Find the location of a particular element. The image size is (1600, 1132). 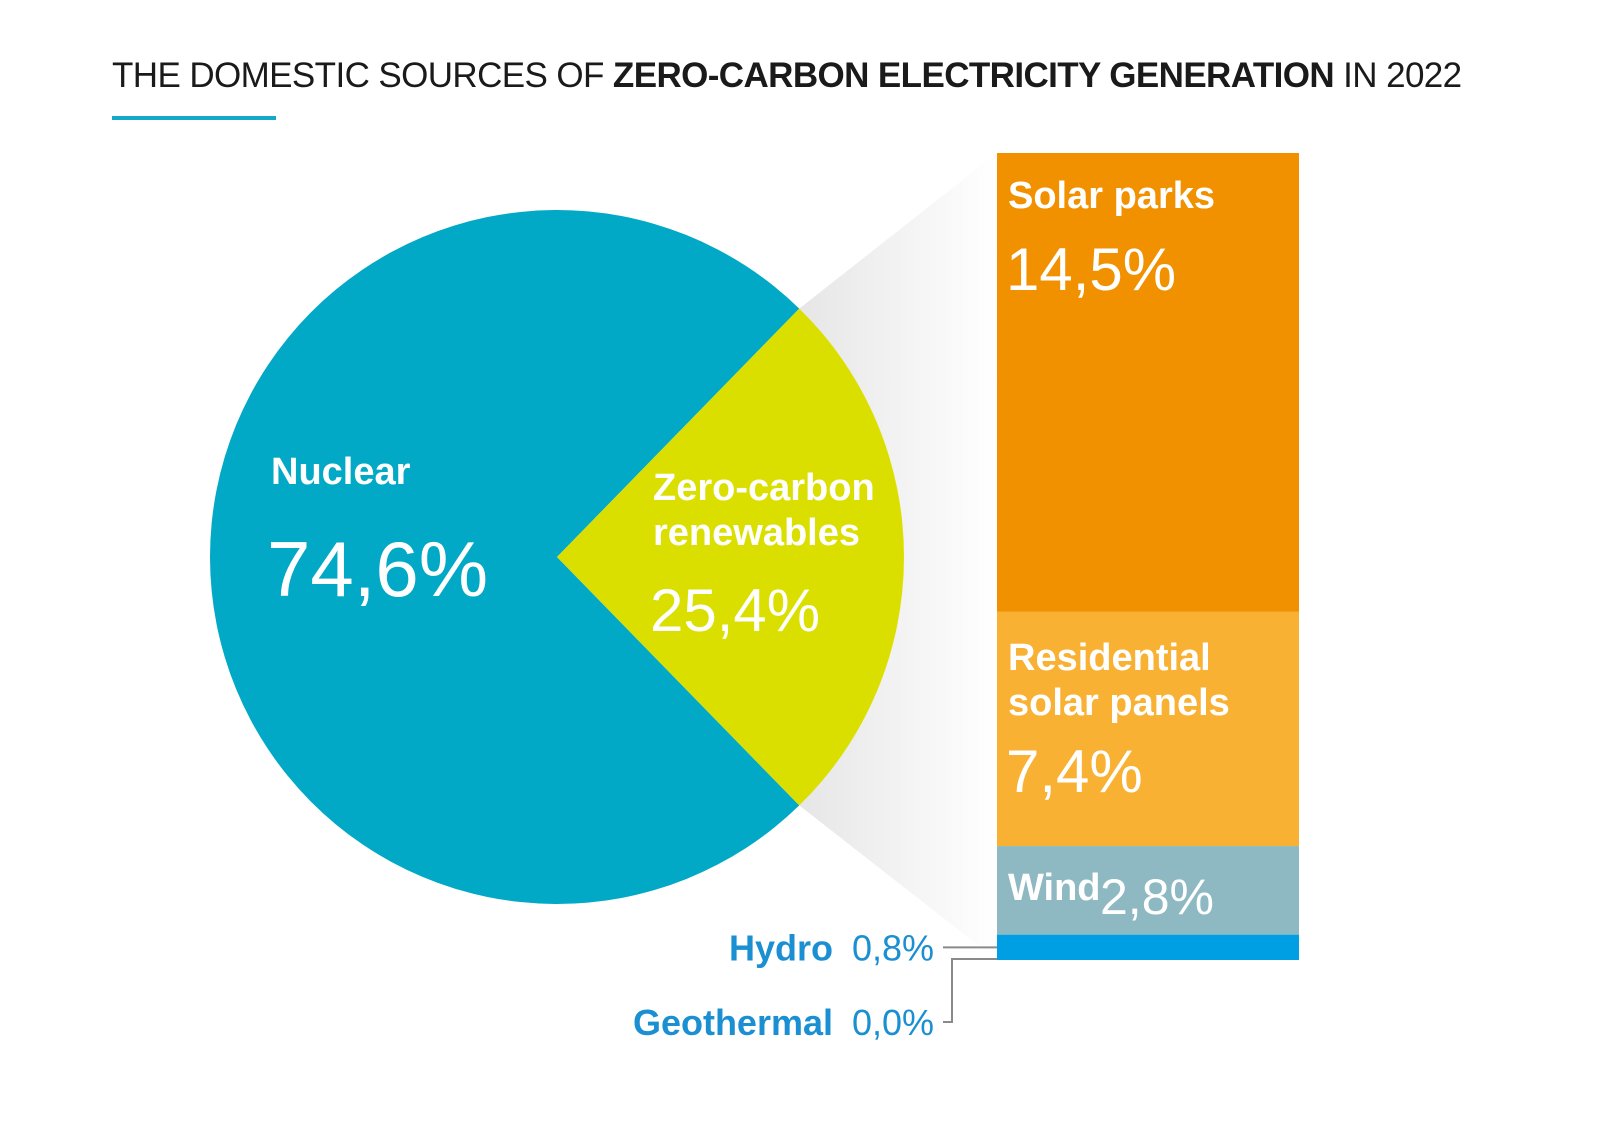

pie-label-renewables-name-1: Zero-carbon is located at coordinates (764, 488).